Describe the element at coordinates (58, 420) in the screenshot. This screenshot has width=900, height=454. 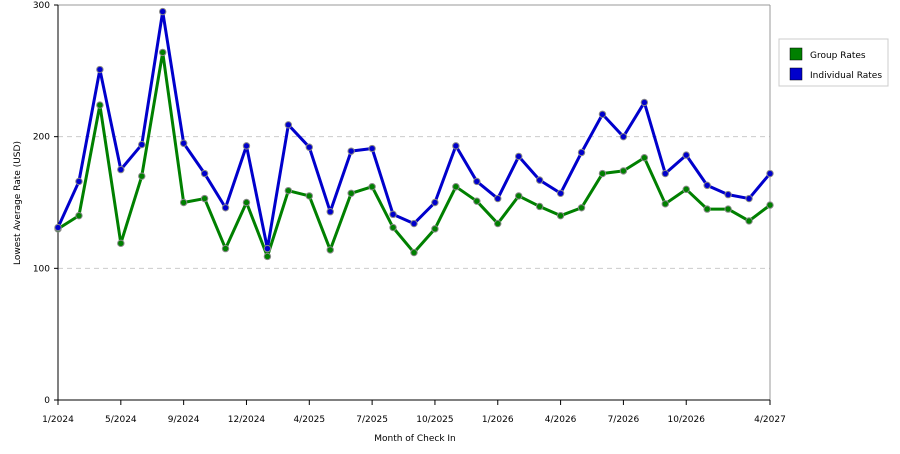
I see `x-tick-label: 1/2024` at that location.